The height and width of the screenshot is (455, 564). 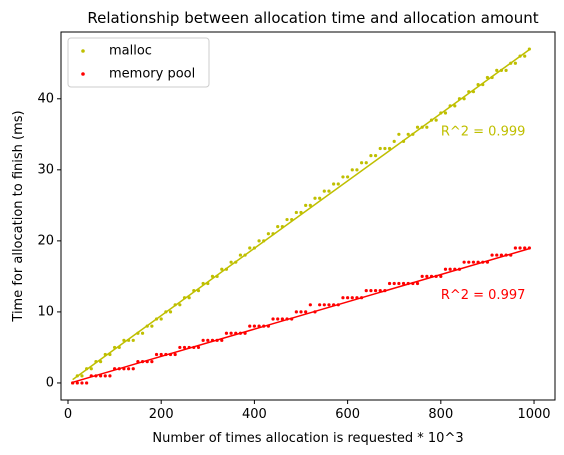 What do you see at coordinates (483, 295) in the screenshot?
I see `r-squared-annotation: R^2 = 0.997` at bounding box center [483, 295].